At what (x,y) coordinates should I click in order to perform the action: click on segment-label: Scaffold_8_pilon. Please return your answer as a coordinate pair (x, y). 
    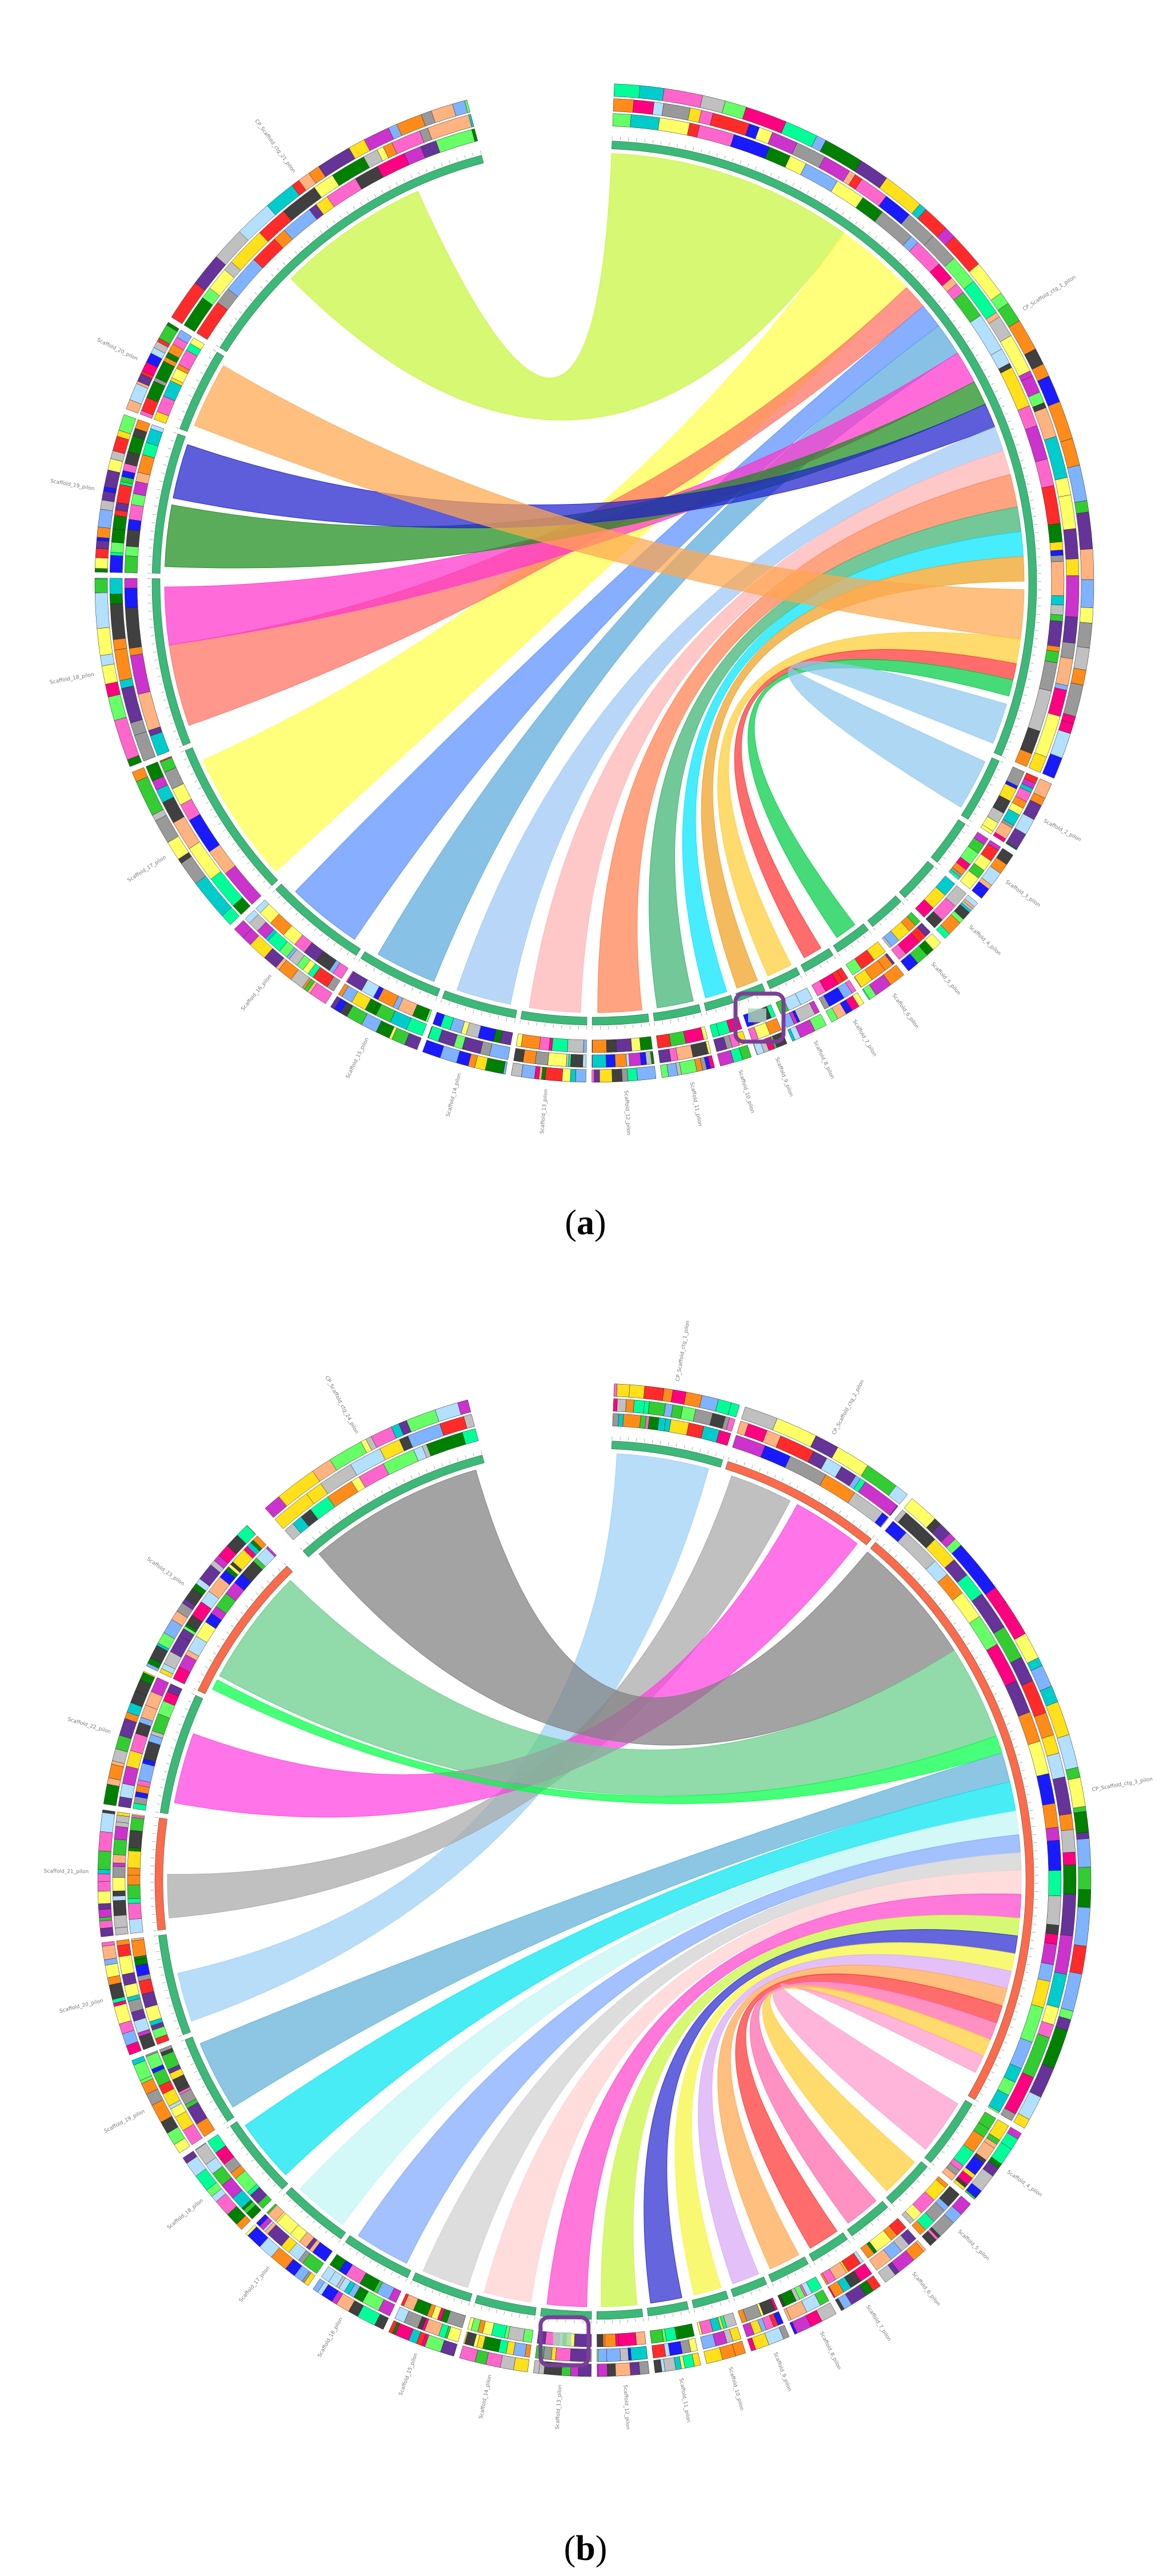
    Looking at the image, I should click on (824, 1060).